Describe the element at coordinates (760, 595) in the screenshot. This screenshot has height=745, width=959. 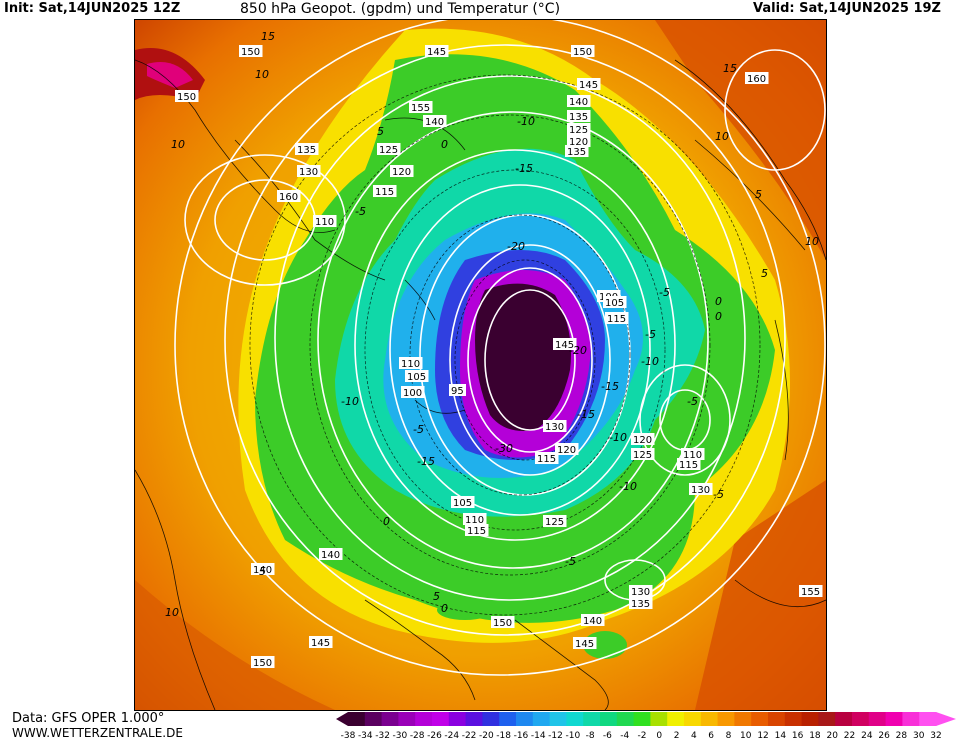
I see `warm-corner-se` at that location.